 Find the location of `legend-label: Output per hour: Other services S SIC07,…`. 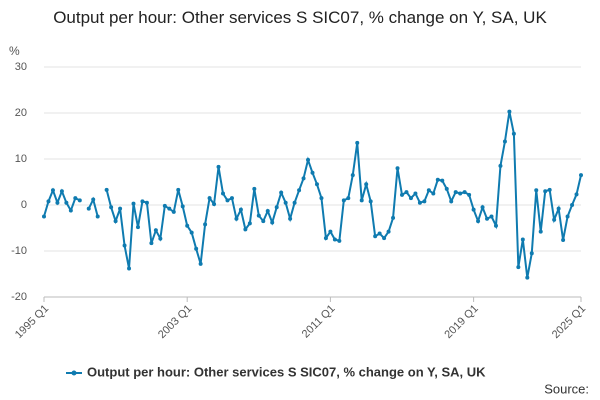

legend-label: Output per hour: Other services S SIC07,… is located at coordinates (286, 371).